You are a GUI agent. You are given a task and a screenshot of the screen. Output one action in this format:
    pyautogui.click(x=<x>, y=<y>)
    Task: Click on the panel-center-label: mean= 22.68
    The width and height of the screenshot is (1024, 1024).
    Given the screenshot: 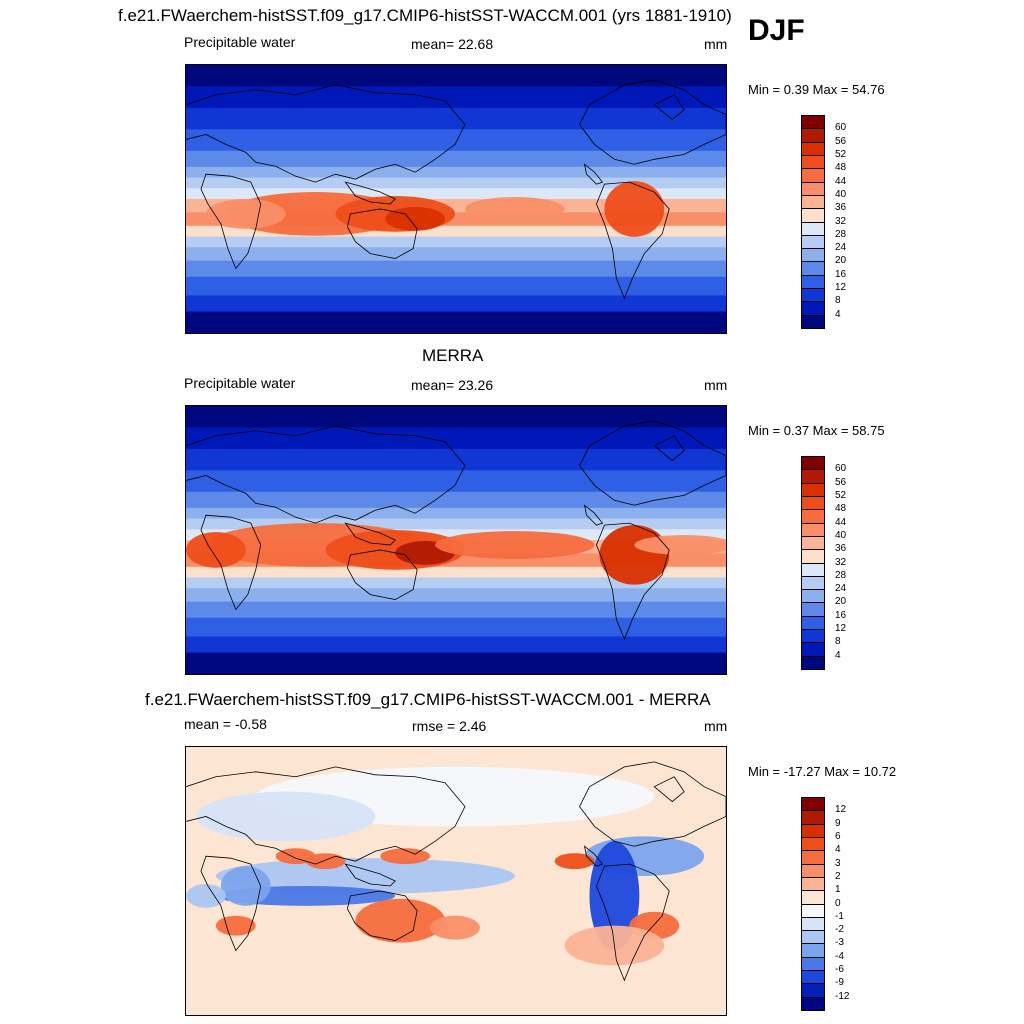 What is the action you would take?
    pyautogui.click(x=452, y=44)
    